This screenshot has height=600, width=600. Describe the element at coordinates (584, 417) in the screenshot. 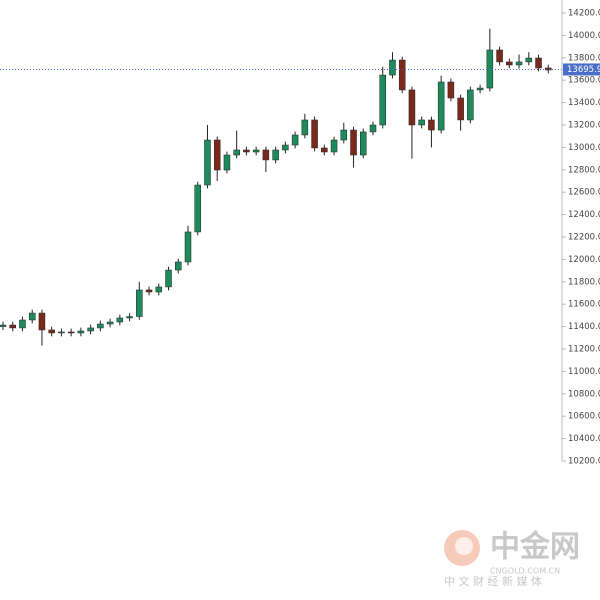

I see `y-tick-label: 10600.0` at that location.